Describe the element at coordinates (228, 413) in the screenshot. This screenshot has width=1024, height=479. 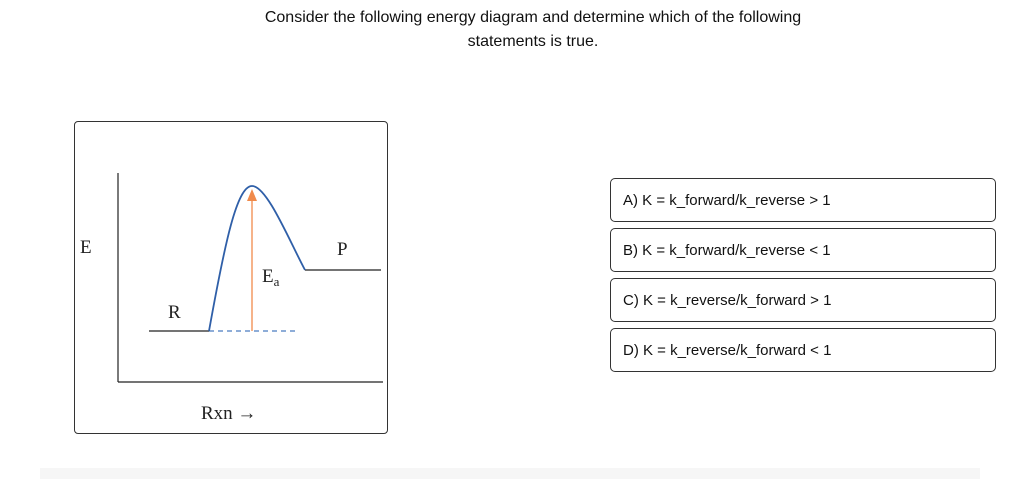
I see `x-axis-label: Rxn →` at that location.